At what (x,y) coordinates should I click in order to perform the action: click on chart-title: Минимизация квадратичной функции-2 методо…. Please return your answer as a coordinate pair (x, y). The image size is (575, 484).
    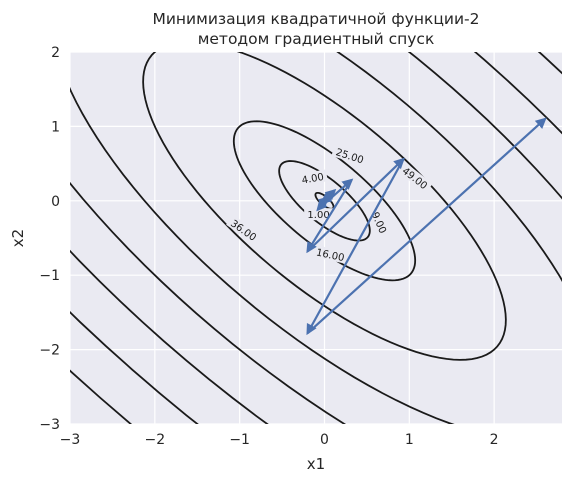
    Looking at the image, I should click on (315, 29).